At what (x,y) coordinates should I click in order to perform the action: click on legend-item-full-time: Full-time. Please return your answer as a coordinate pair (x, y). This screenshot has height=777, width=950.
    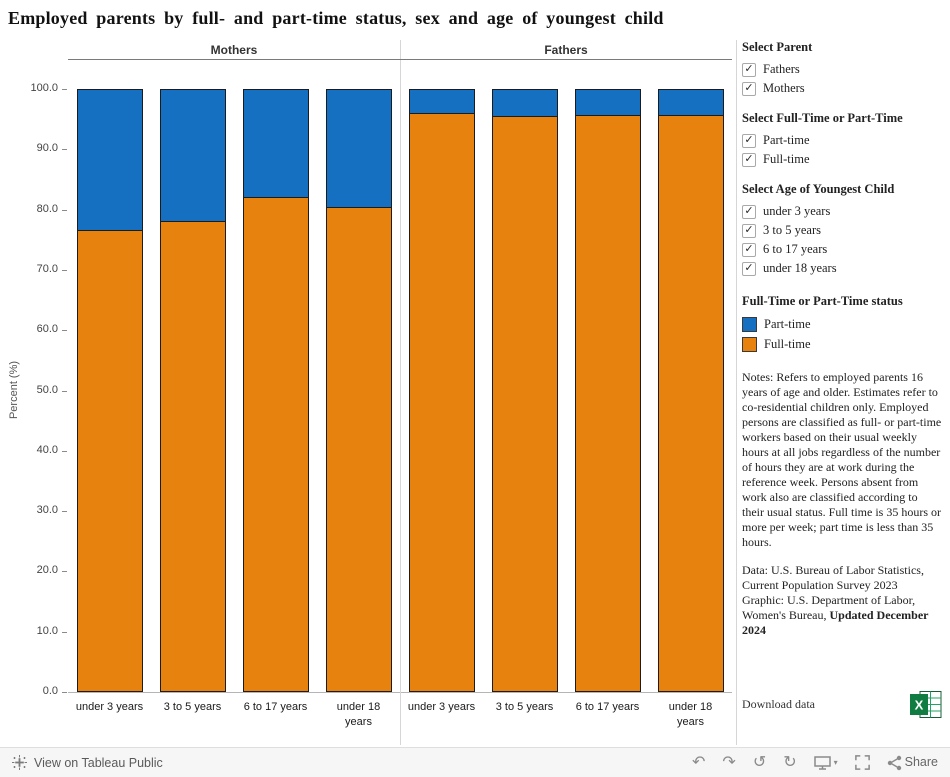
    Looking at the image, I should click on (842, 344).